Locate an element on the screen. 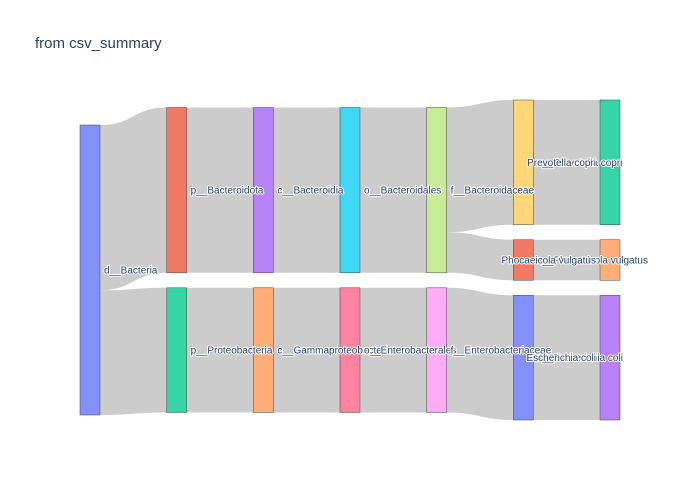  chart-title: from csv_summary is located at coordinates (98, 43).